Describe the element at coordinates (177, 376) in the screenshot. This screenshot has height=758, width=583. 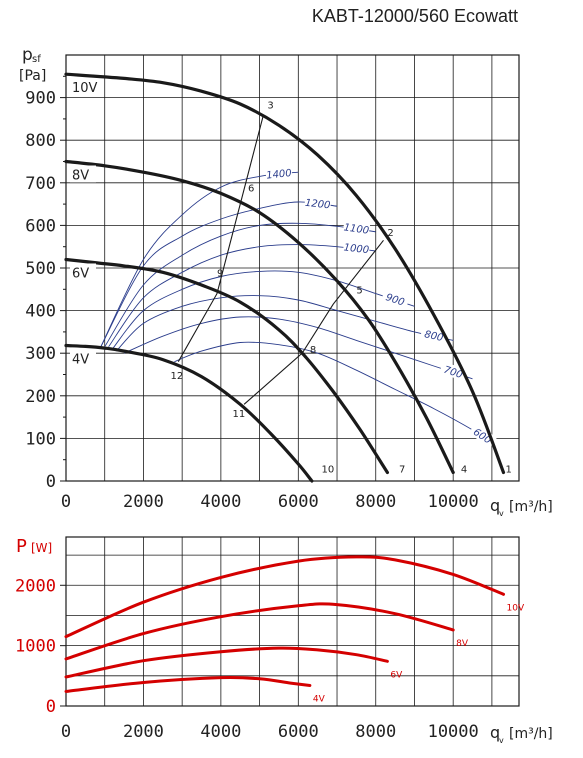
I see `operating-point-label: 12` at that location.